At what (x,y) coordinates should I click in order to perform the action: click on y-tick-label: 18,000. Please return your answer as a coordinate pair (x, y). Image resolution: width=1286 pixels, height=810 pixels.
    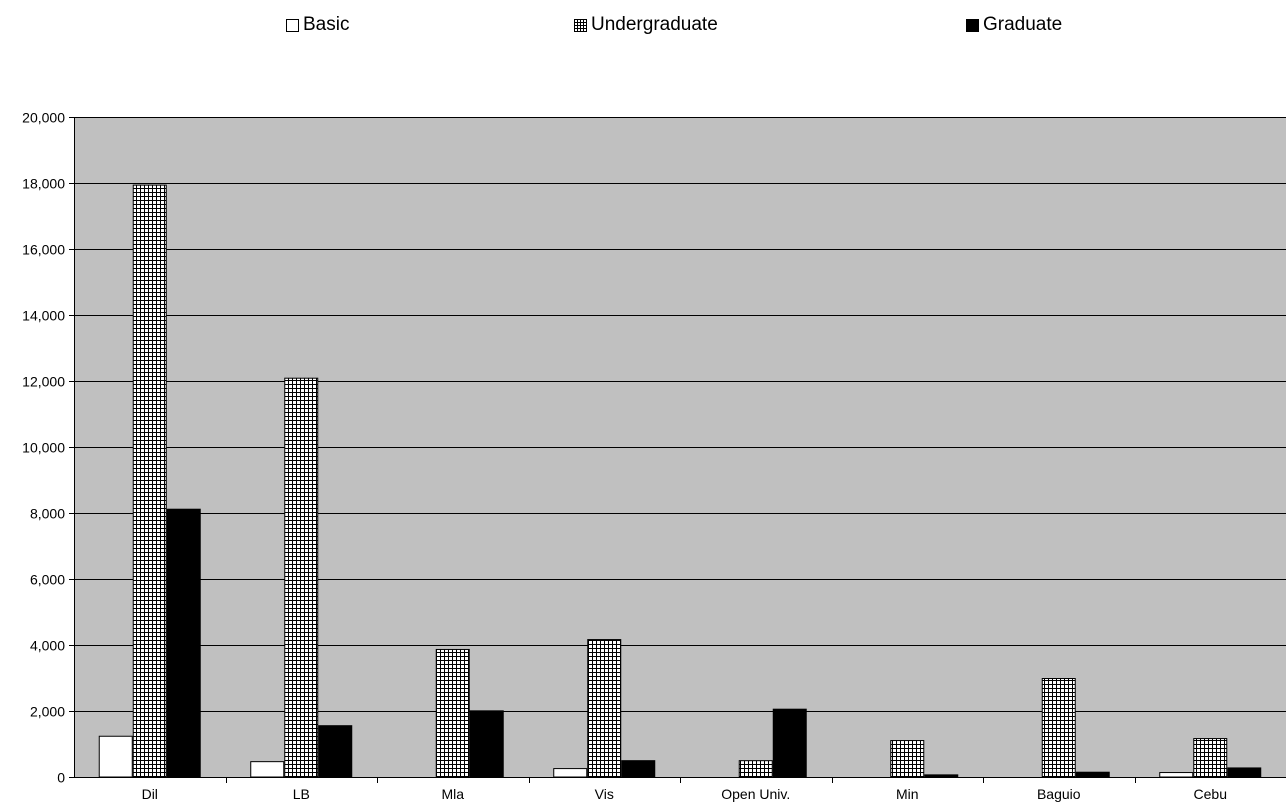
    Looking at the image, I should click on (43, 184).